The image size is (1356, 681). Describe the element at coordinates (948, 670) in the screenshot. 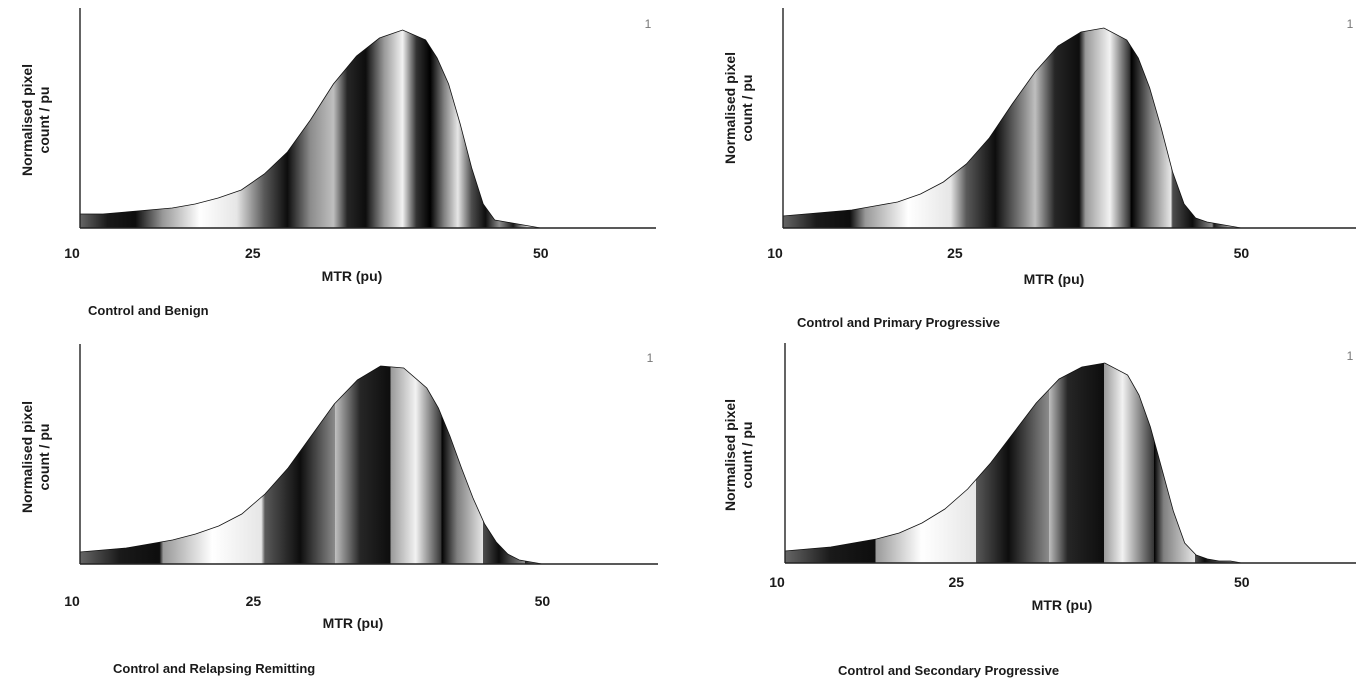

I see `panel-caption: Control and Secondary Progressive` at that location.